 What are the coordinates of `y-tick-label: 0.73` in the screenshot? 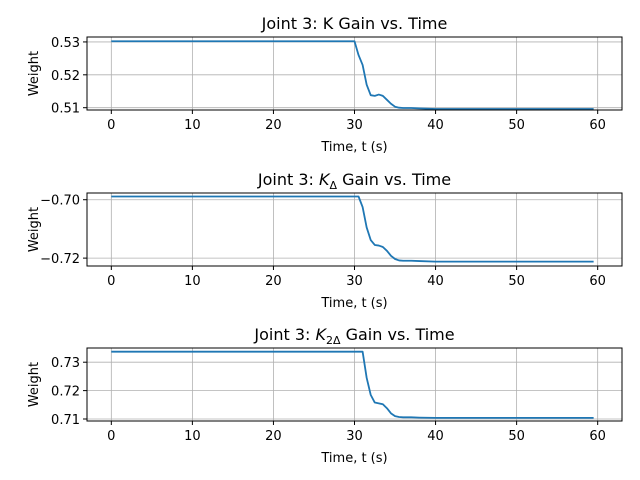 It's located at (65, 363).